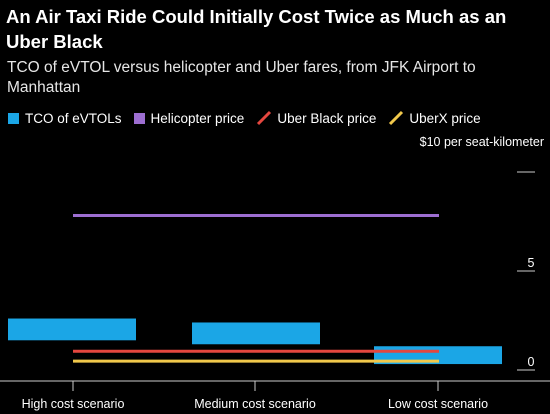 The width and height of the screenshot is (550, 414). Describe the element at coordinates (531, 263) in the screenshot. I see `y-tick-label-5: 5` at that location.